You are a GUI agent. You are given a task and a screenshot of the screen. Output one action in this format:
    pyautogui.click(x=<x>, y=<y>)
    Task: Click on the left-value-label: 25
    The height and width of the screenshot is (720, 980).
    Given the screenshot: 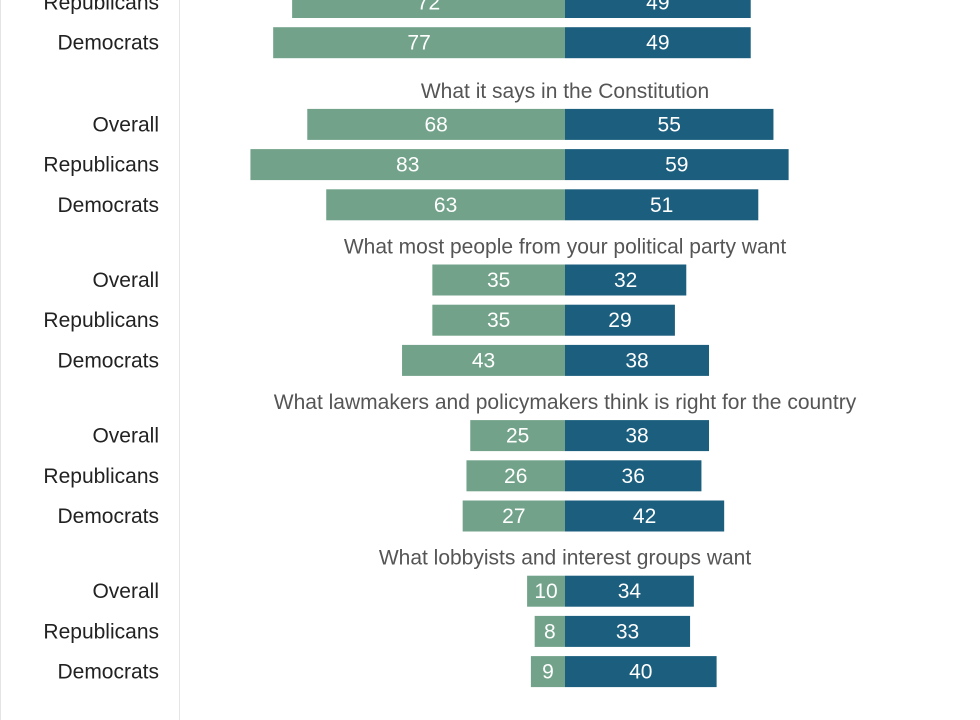 What is the action you would take?
    pyautogui.click(x=517, y=436)
    